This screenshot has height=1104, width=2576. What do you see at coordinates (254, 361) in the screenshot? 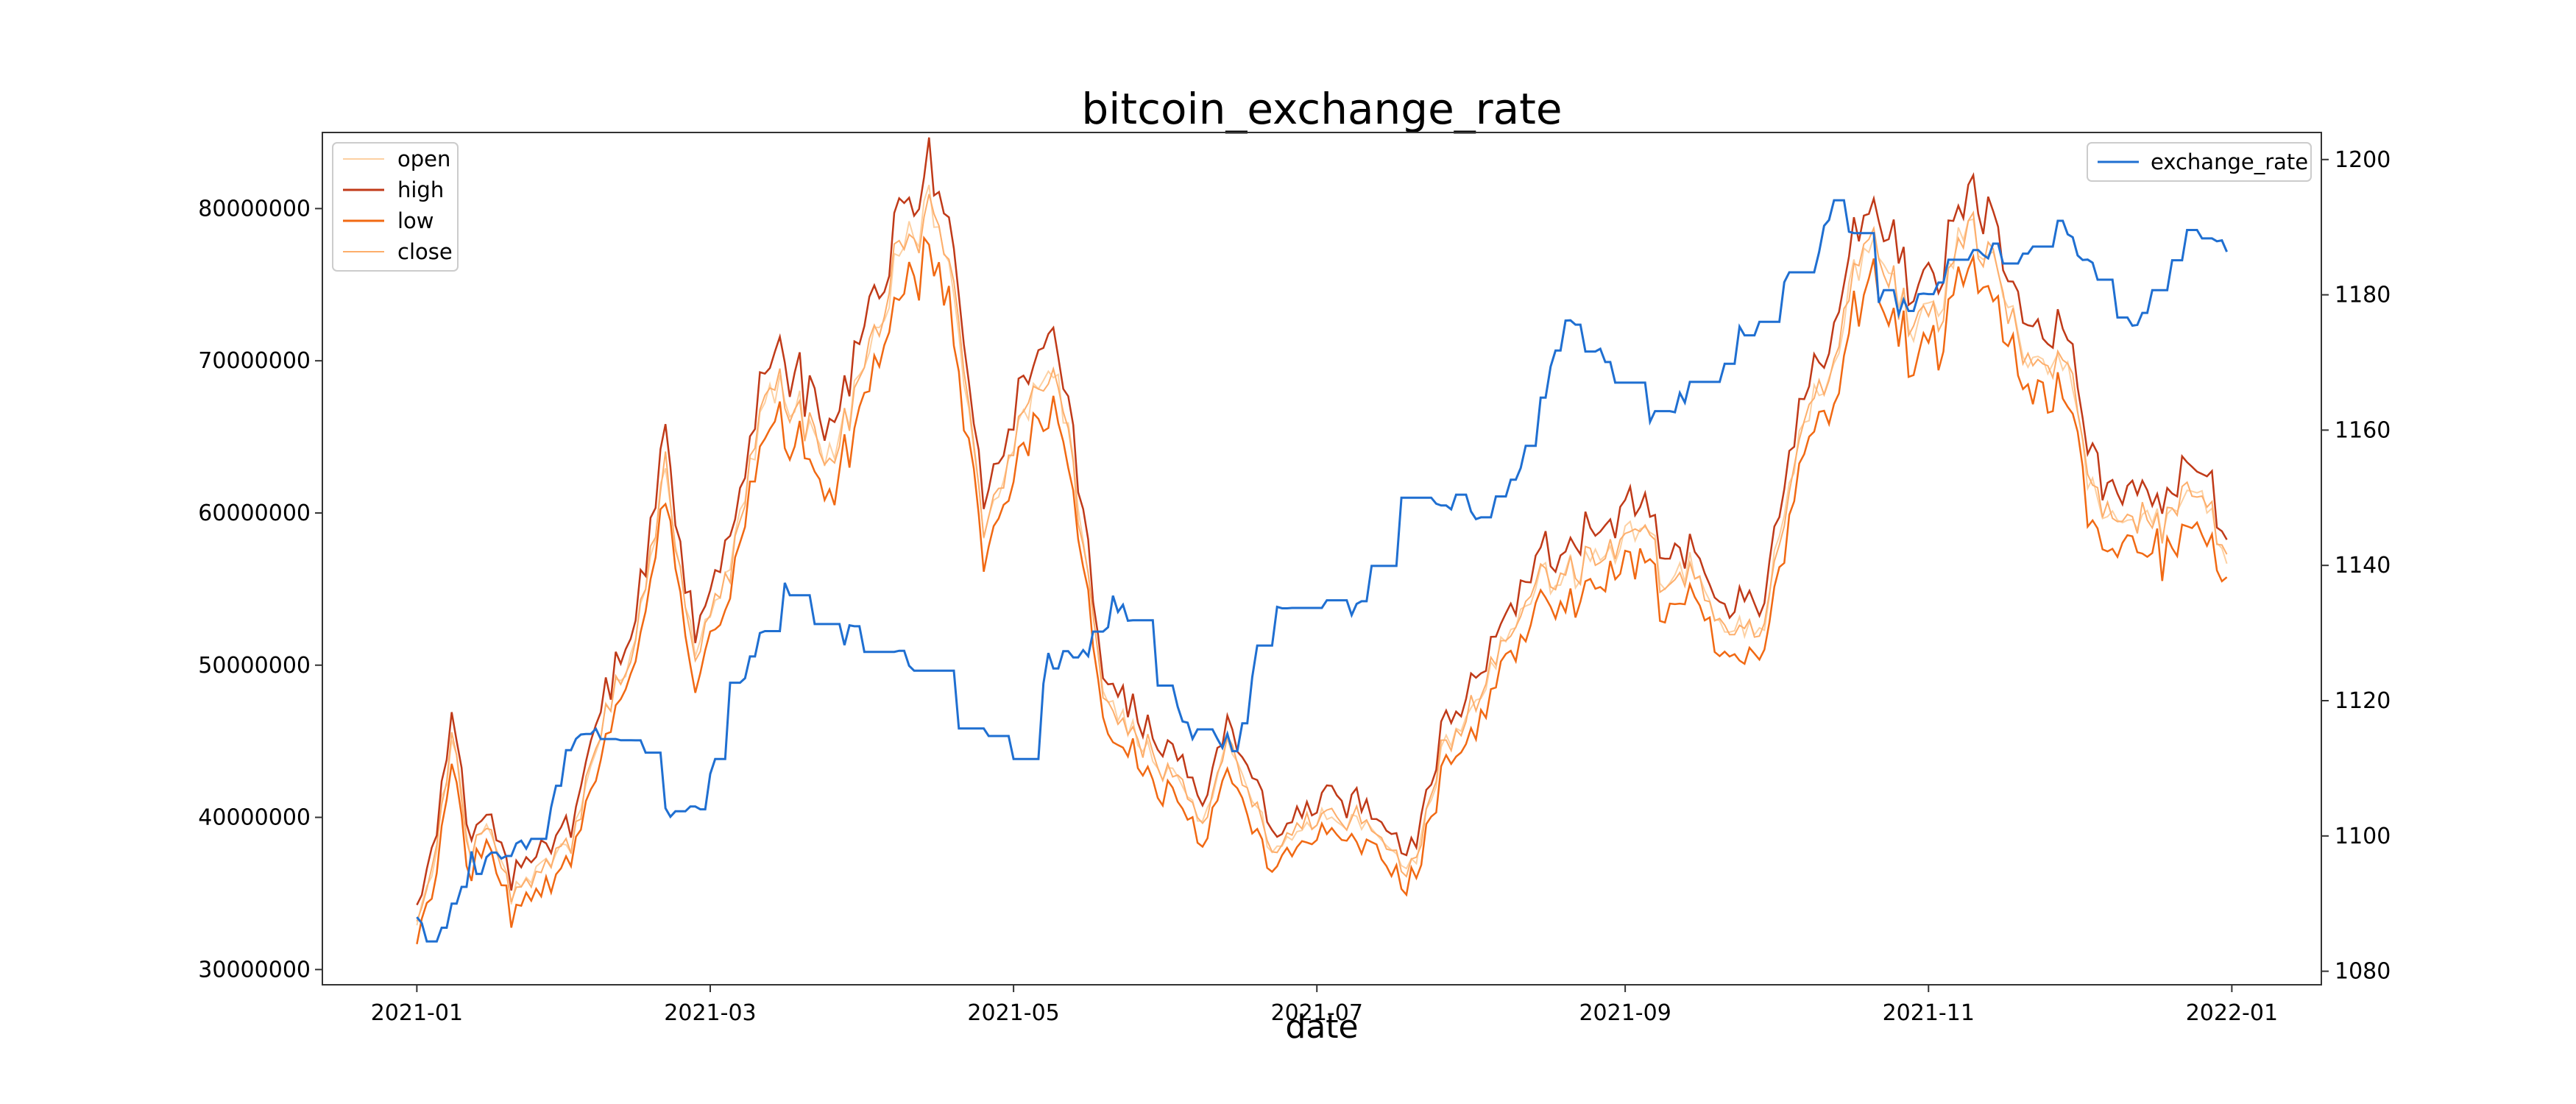
I see `y-tick-label: 70000000` at bounding box center [254, 361].